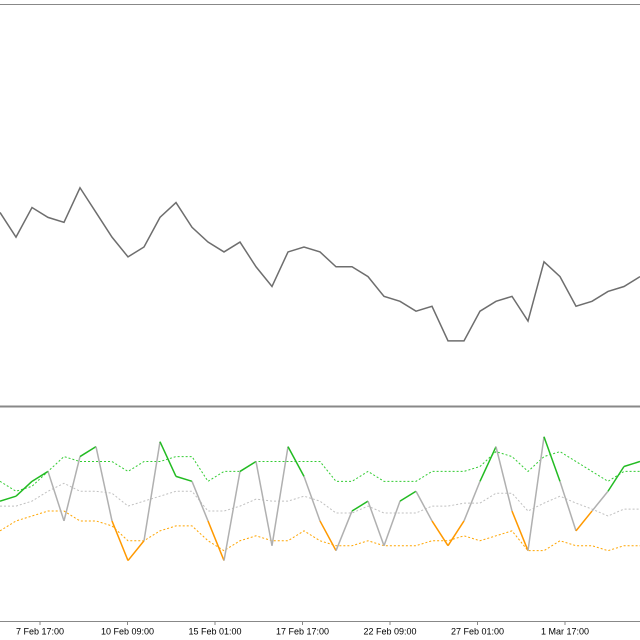 This screenshot has height=640, width=640. What do you see at coordinates (565, 631) in the screenshot?
I see `time-label: 1 Mar 17:00` at bounding box center [565, 631].